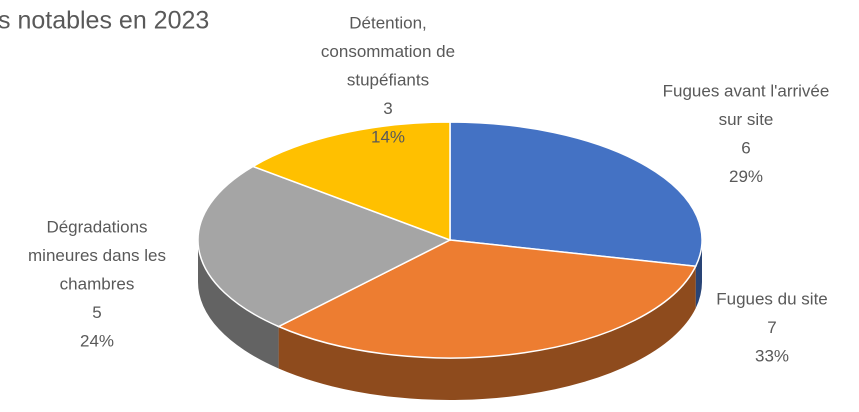 The image size is (859, 412). What do you see at coordinates (388, 51) in the screenshot?
I see `data-label-name: consommation de` at bounding box center [388, 51].